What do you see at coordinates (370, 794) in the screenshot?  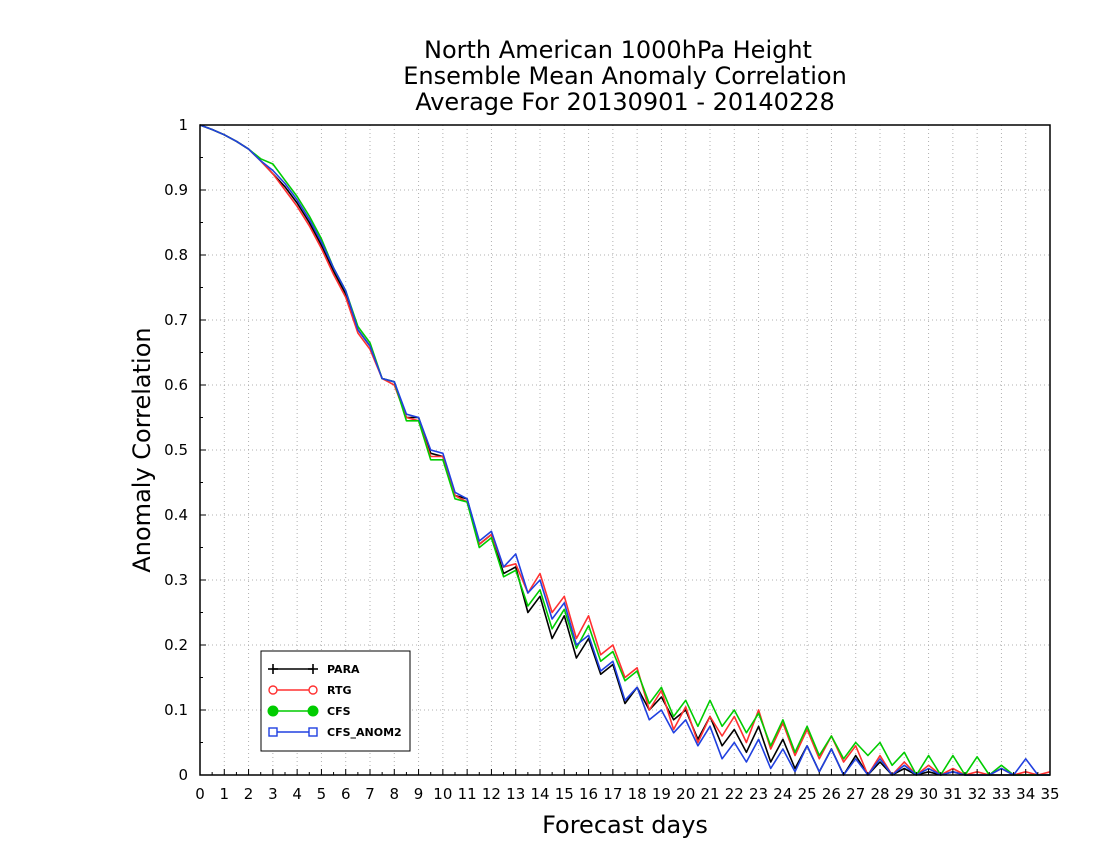 I see `x-tick-label: 7` at bounding box center [370, 794].